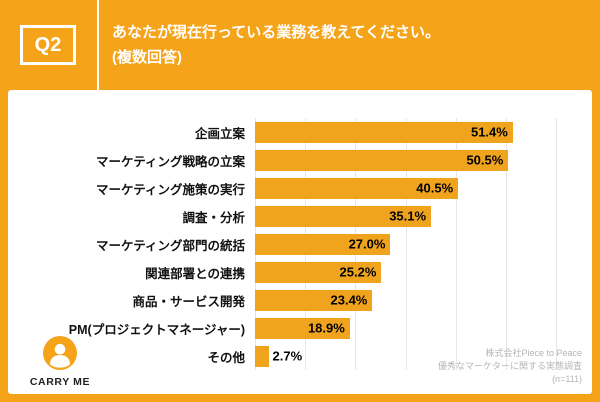 Image resolution: width=600 pixels, height=402 pixels. I want to click on bar-track: 2.7%, so click(405, 356).